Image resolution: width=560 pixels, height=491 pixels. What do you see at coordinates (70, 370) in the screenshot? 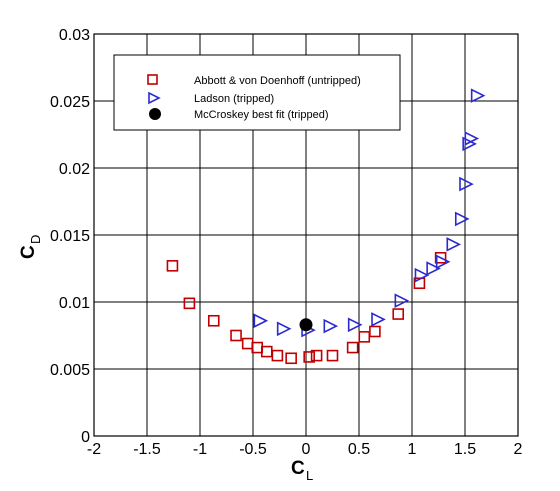
I see `y-tick-label: 0.005` at bounding box center [70, 370].